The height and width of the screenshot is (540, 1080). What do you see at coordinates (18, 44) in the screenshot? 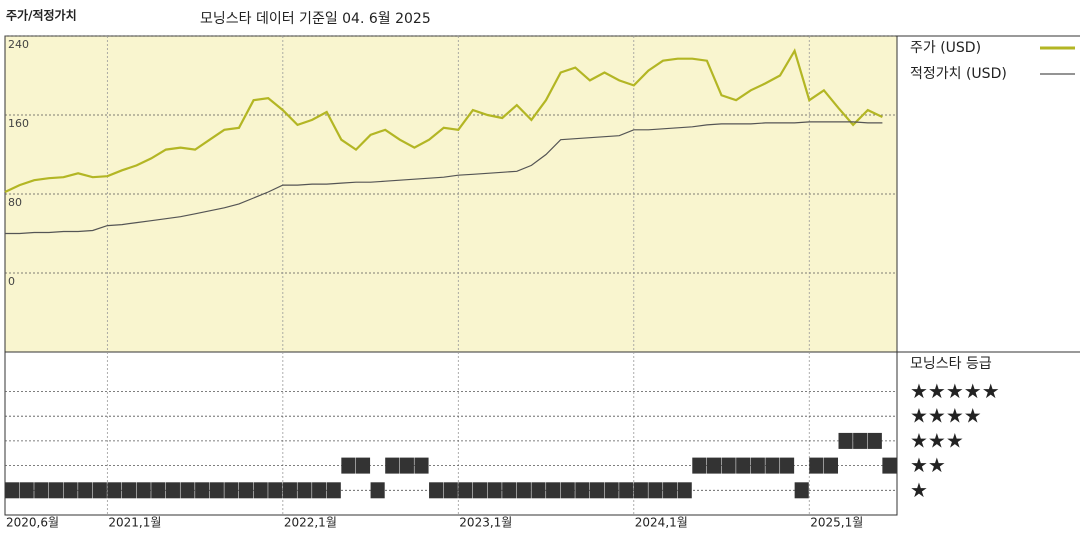
I see `y-tick-label: 240` at bounding box center [18, 44].